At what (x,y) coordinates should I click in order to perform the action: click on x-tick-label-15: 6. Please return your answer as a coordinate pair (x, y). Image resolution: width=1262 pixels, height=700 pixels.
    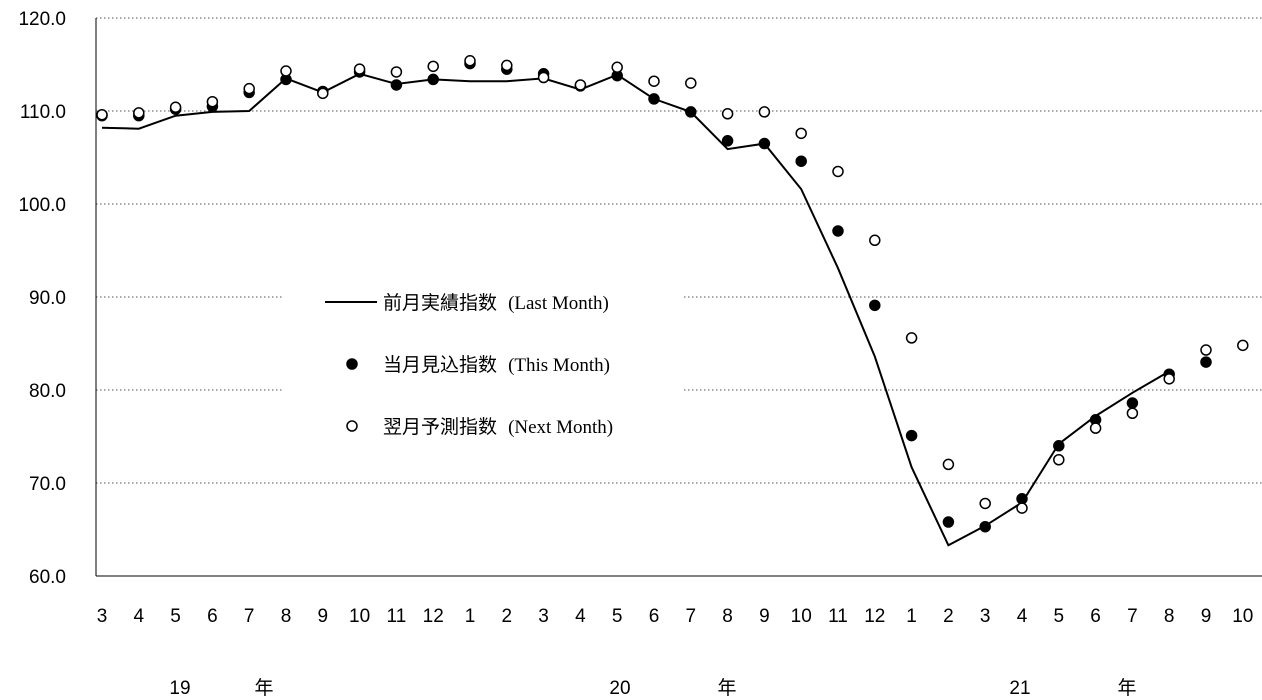
    Looking at the image, I should click on (654, 616).